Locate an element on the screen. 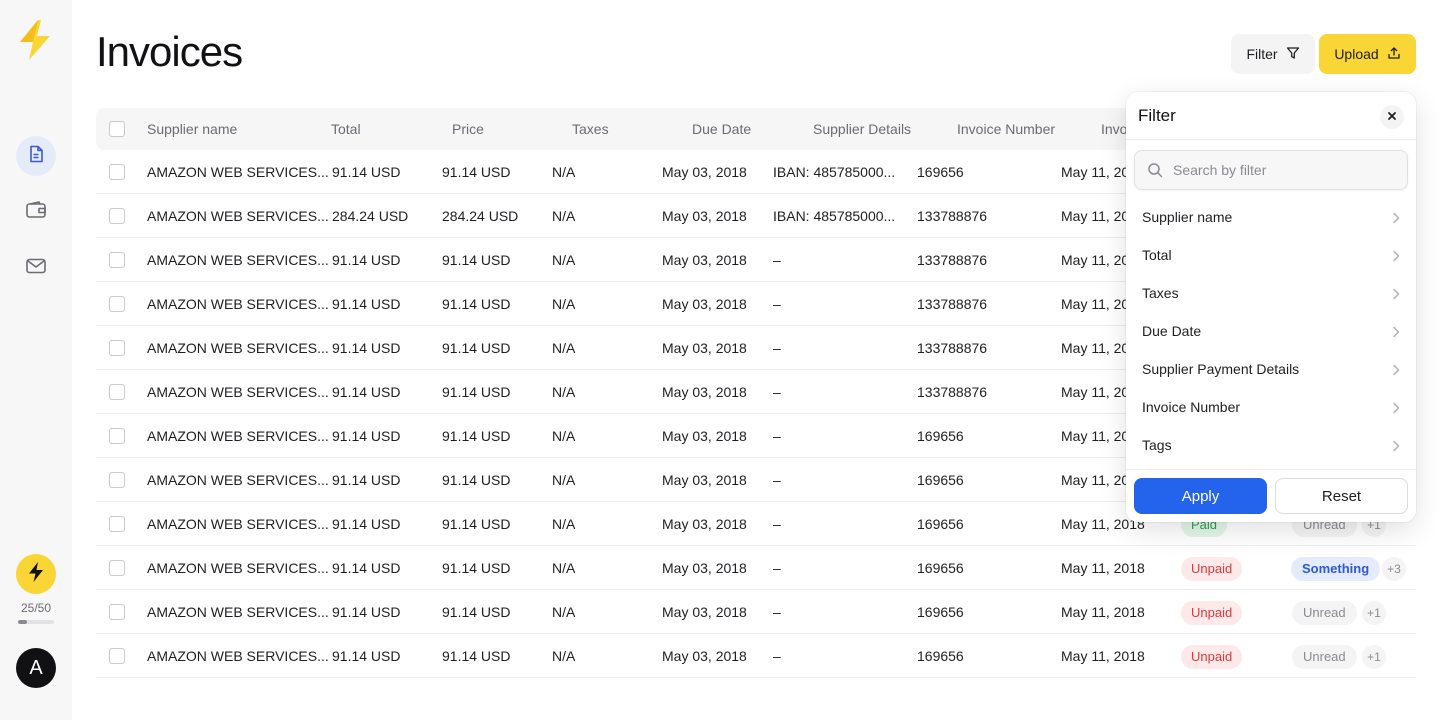 The width and height of the screenshot is (1440, 720). total-cell: 284.24 USD is located at coordinates (370, 216).